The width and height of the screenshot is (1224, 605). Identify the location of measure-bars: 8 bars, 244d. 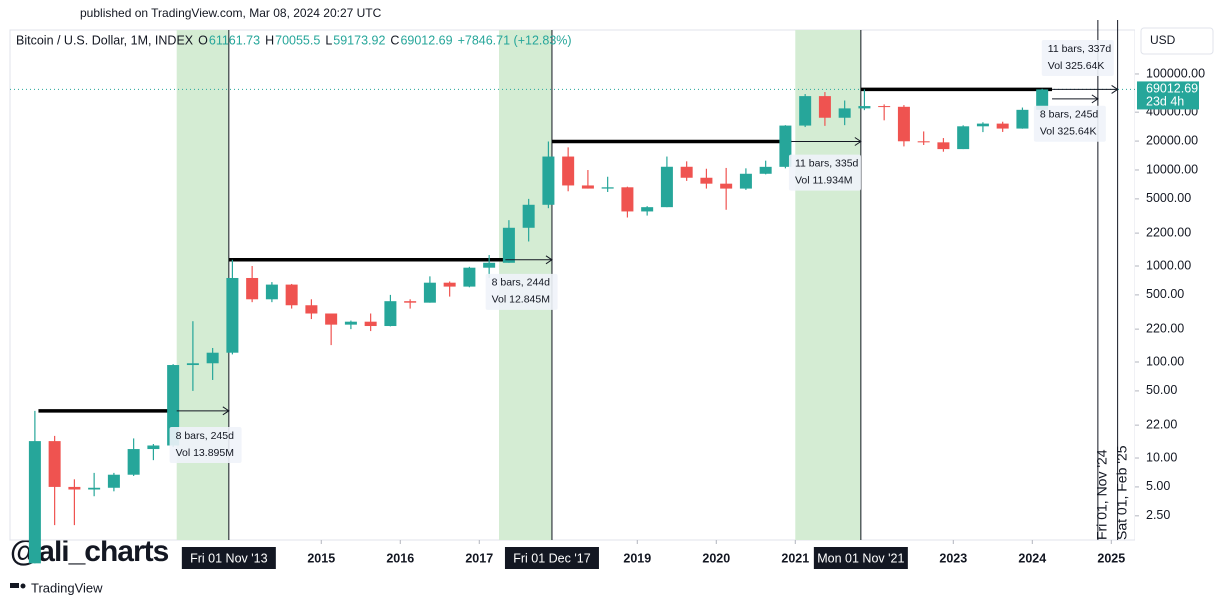
(521, 283).